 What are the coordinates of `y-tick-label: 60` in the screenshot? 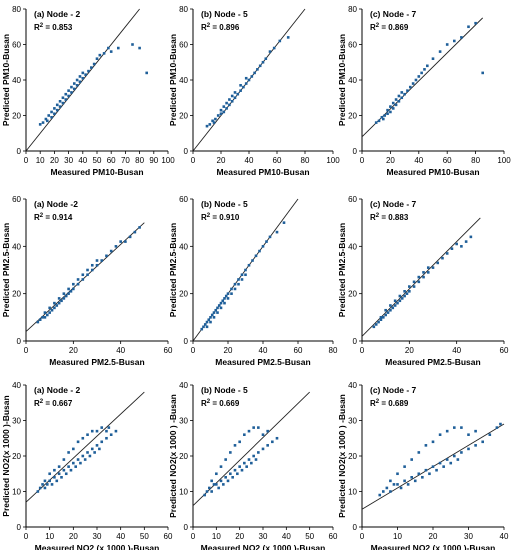 It's located at (16, 45).